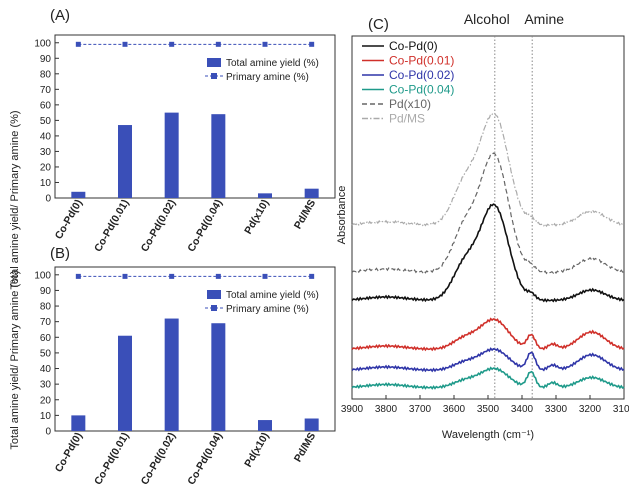 The height and width of the screenshot is (490, 629). I want to click on panel-a-y-axis: 0 10 20 30 40 50 60 70 80 90 100, so click(46, 121).